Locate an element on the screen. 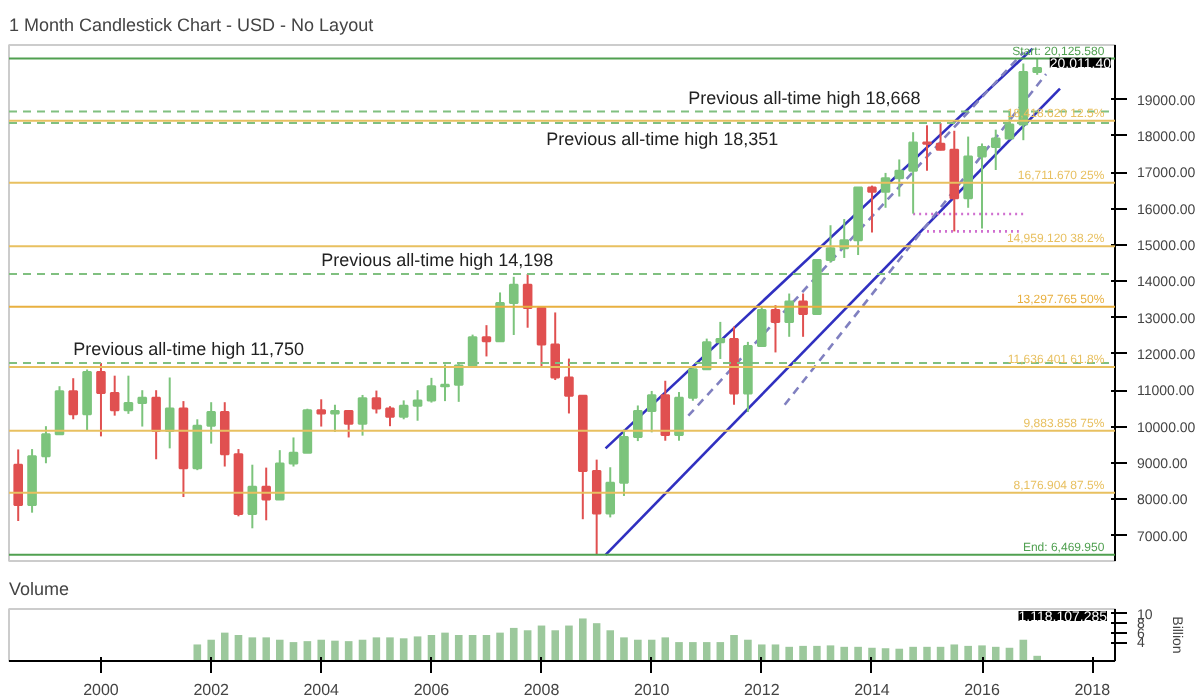 This screenshot has height=700, width=1200. annotation: Previous all-time high 14,198 is located at coordinates (437, 260).